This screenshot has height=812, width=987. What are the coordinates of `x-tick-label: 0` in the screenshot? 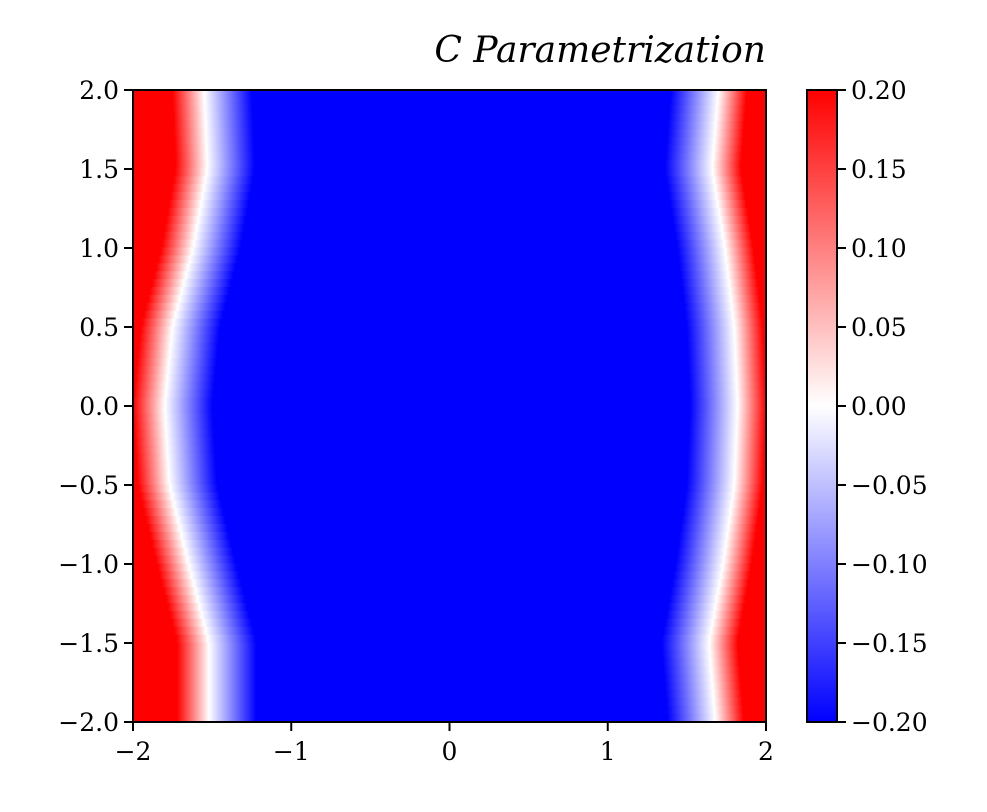 It's located at (450, 751).